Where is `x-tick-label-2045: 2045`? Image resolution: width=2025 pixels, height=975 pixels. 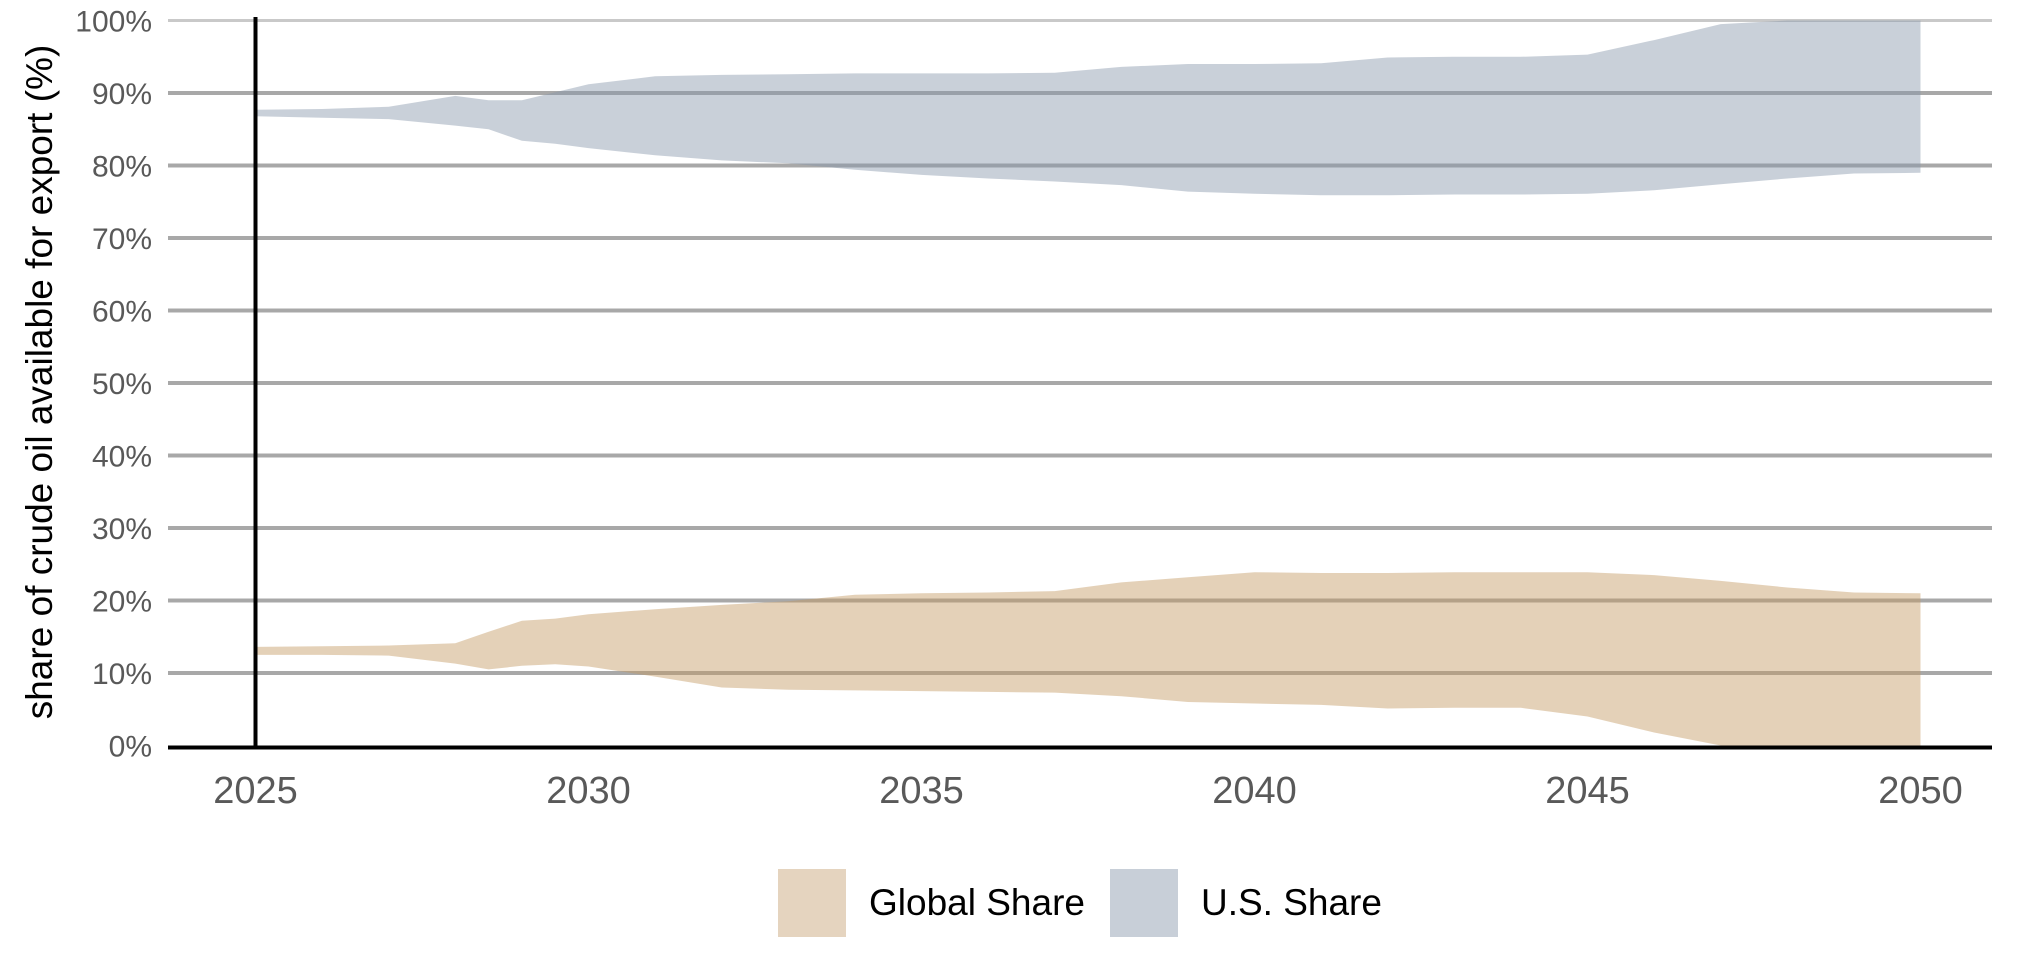
x-tick-label-2045: 2045 is located at coordinates (1587, 791).